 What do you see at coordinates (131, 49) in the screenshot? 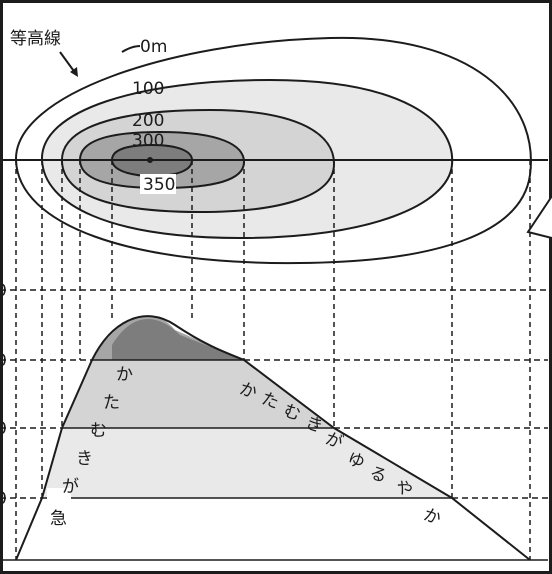
I see `label-leader-0m` at bounding box center [131, 49].